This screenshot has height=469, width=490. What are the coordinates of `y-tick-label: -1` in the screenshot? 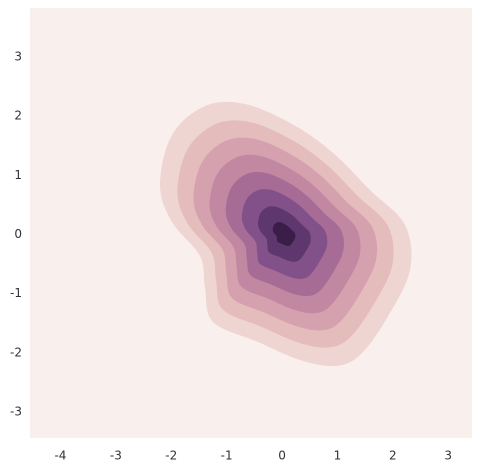 It's located at (16, 293).